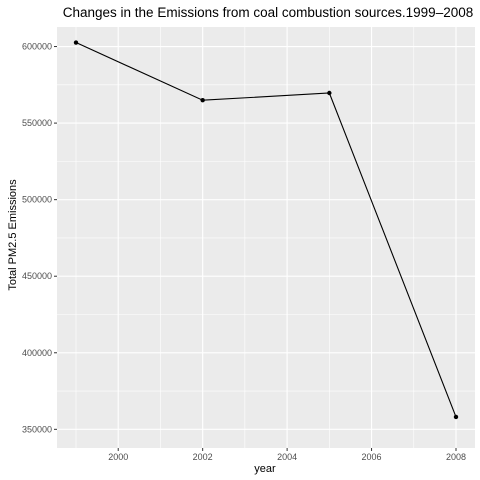  What do you see at coordinates (37, 123) in the screenshot?
I see `y-tick-label: 550000` at bounding box center [37, 123].